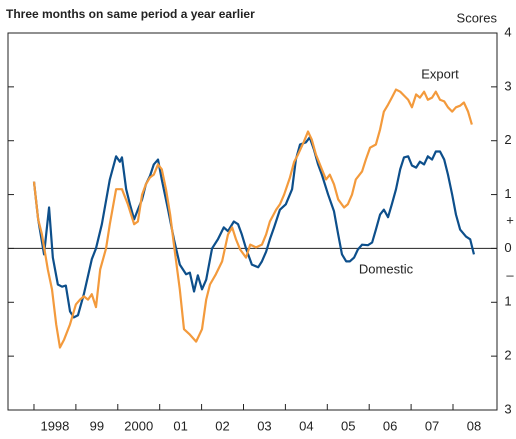  I want to click on annotation: Export, so click(440, 73).